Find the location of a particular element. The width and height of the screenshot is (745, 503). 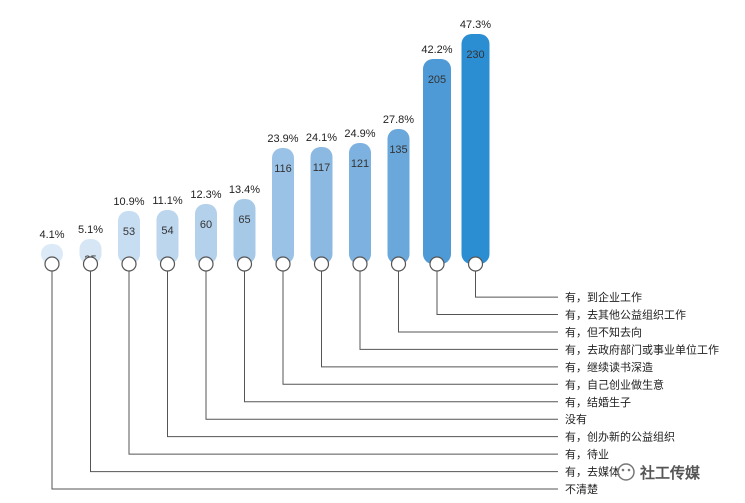

category-label: 有，但不知去向 is located at coordinates (603, 332).